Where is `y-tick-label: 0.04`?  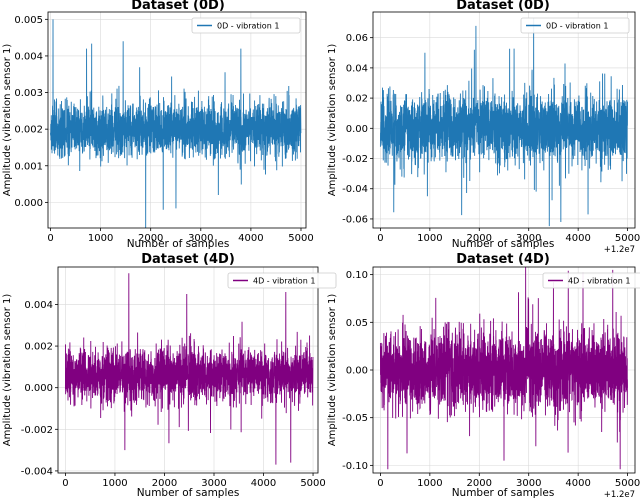
y-tick-label: 0.04 is located at coordinates (357, 68).